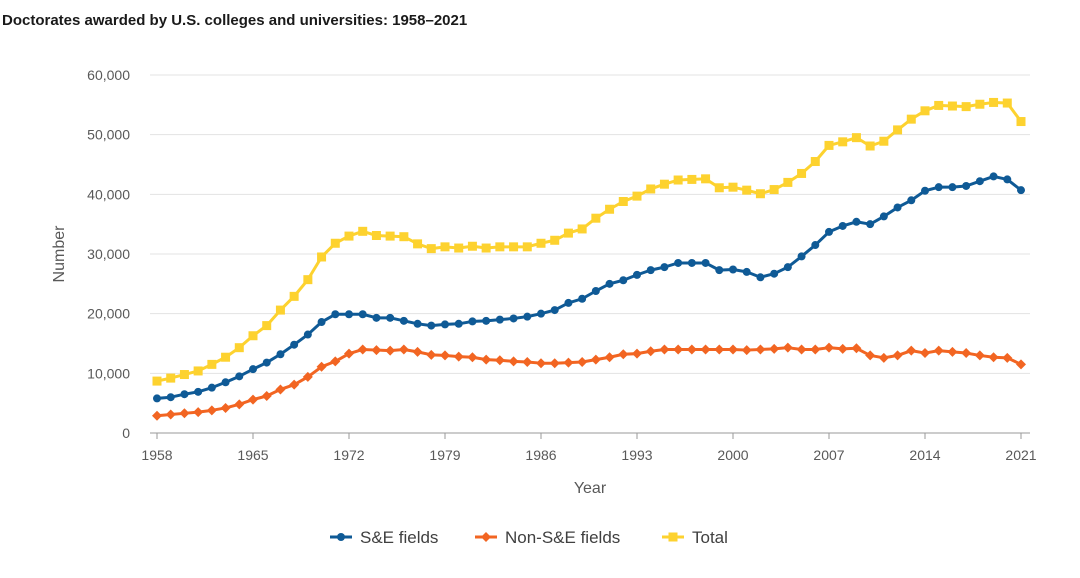 The height and width of the screenshot is (578, 1080). I want to click on x-tick-label: 1972, so click(348, 455).